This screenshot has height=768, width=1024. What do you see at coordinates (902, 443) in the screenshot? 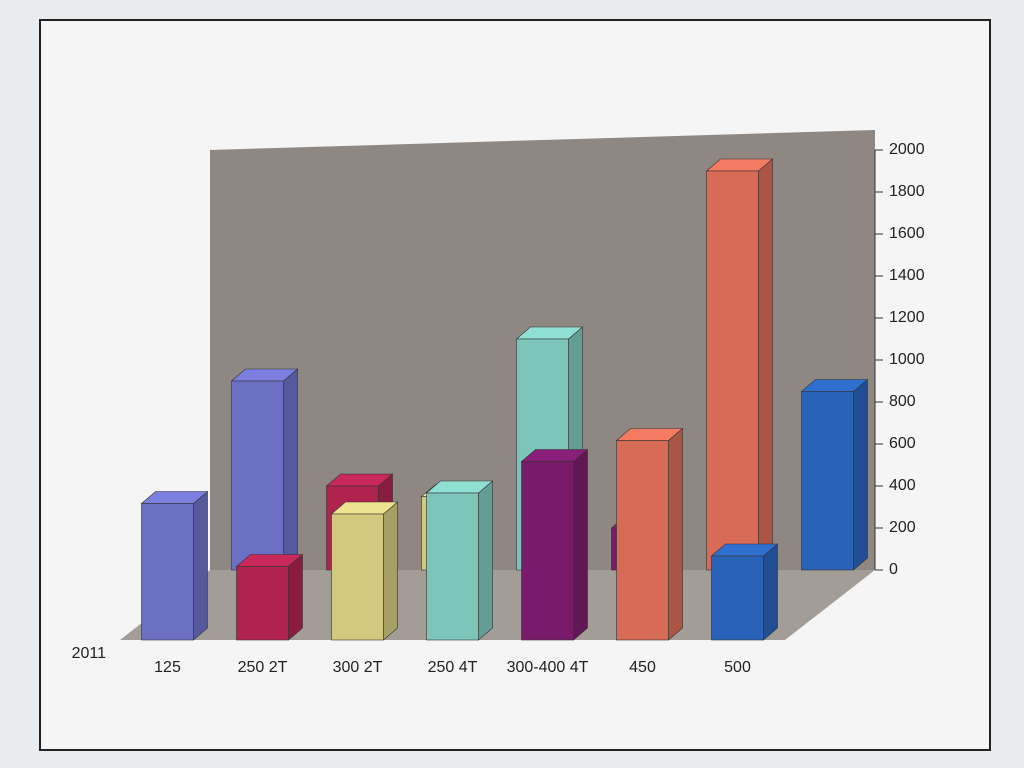
I see `y-tick-label: 600` at bounding box center [902, 443].